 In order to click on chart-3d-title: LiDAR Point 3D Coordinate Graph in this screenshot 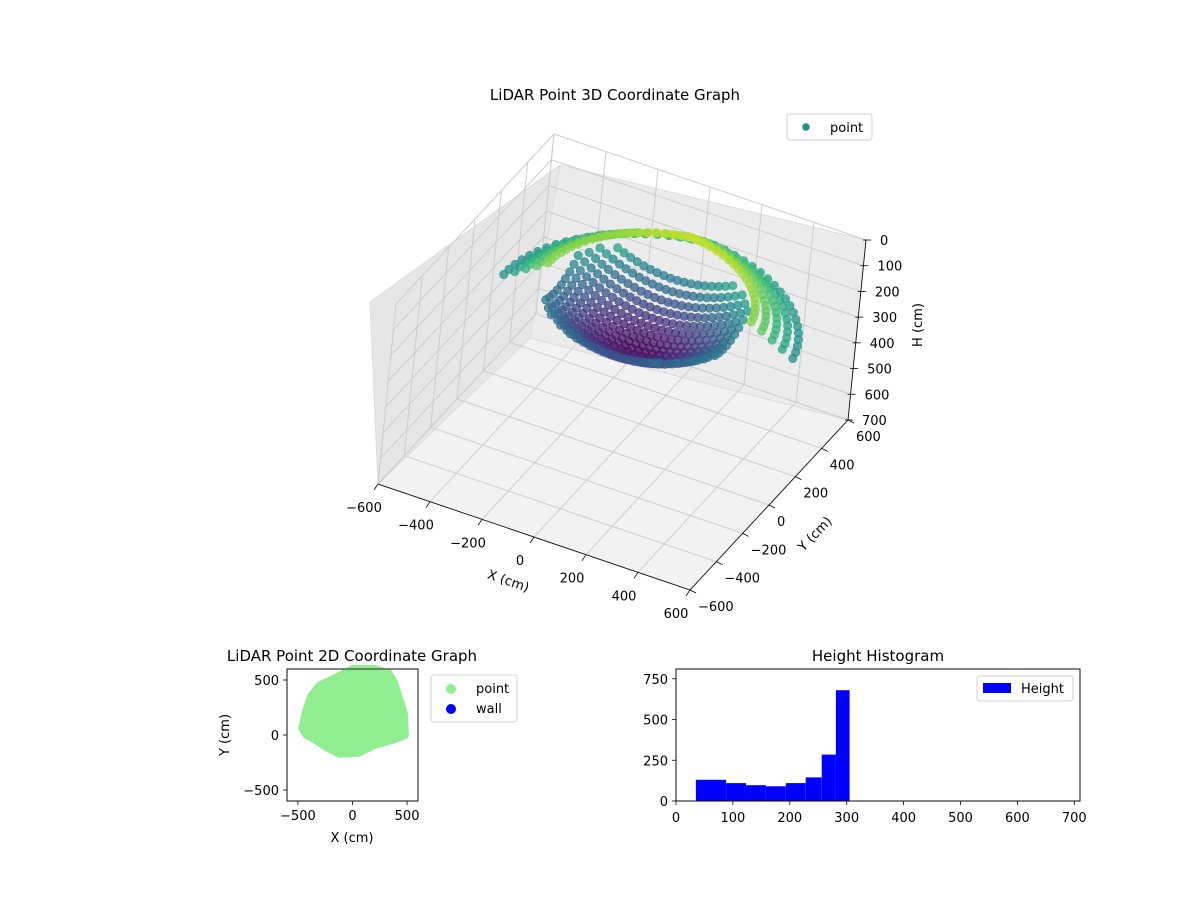, I will do `click(615, 95)`.